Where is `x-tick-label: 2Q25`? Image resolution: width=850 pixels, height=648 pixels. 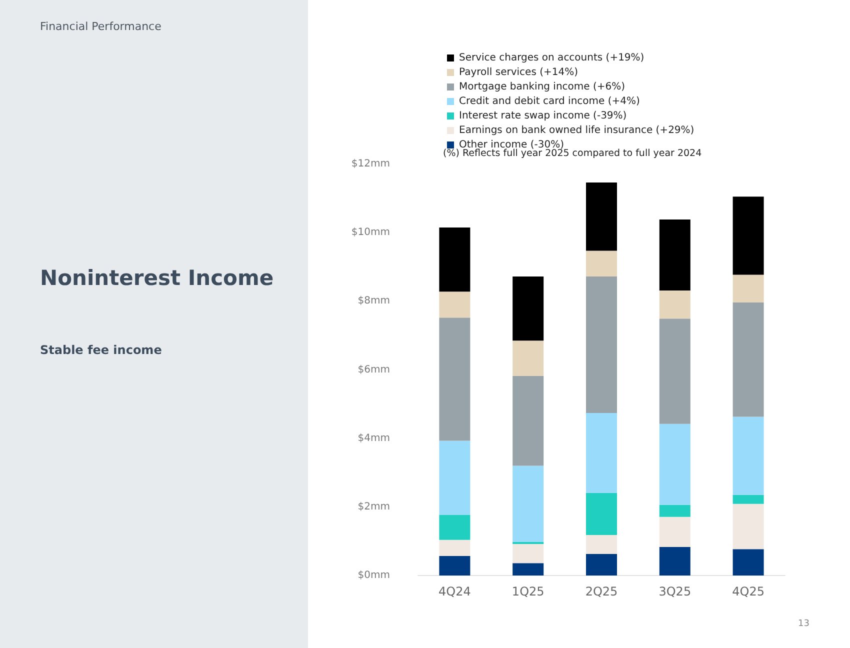
x-tick-label: 2Q25 is located at coordinates (601, 591).